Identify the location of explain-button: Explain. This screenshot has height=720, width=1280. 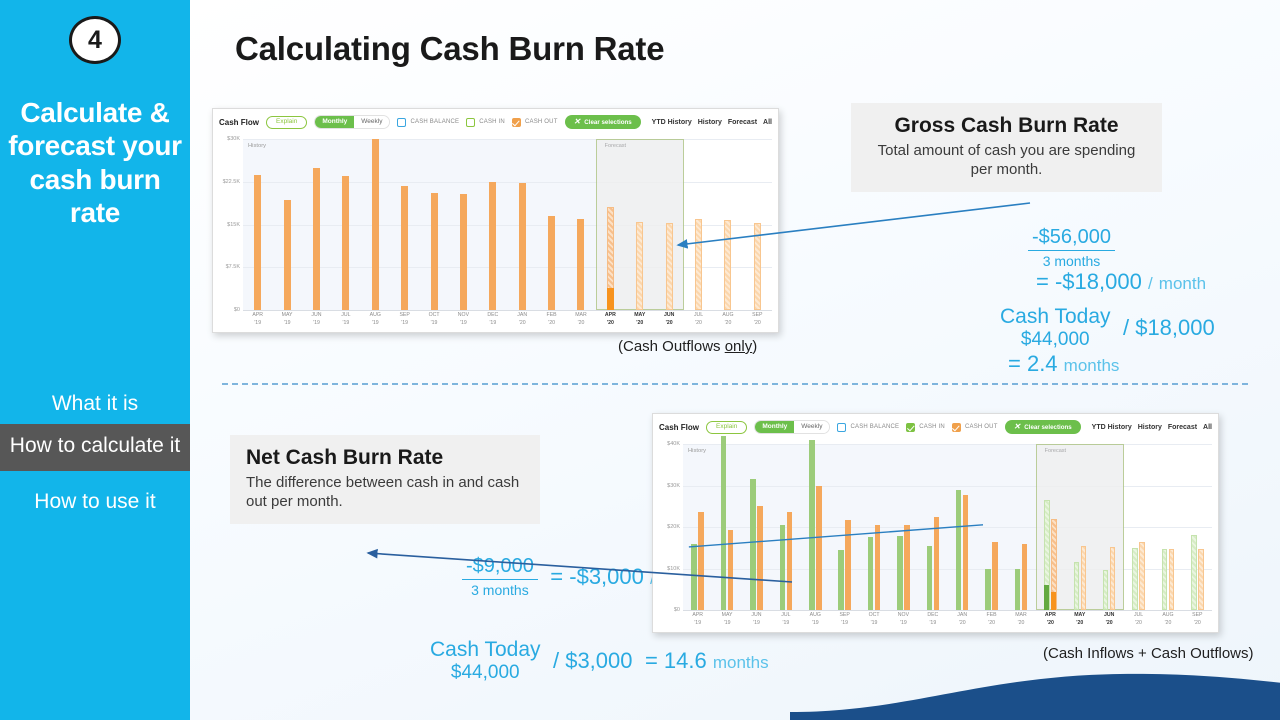
(727, 427).